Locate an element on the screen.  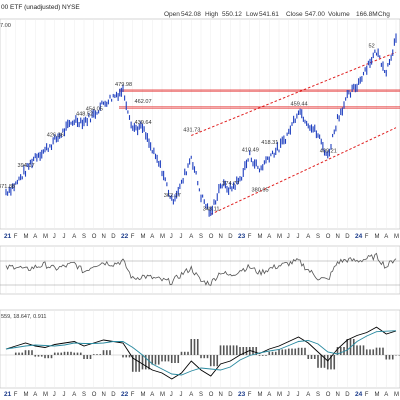
price-label: 479.98 is located at coordinates (123, 85).